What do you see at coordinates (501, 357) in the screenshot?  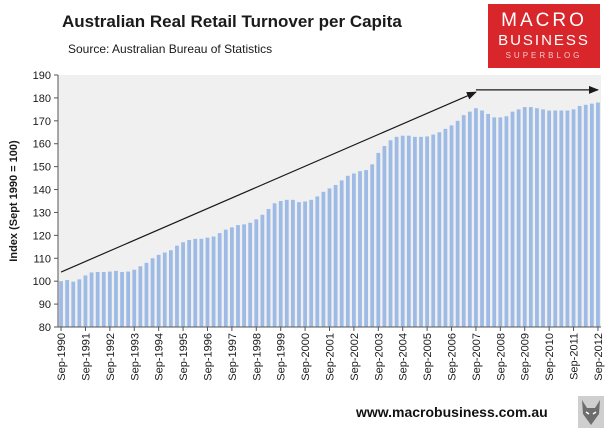 I see `x-tick-label: Sep-2008` at bounding box center [501, 357].